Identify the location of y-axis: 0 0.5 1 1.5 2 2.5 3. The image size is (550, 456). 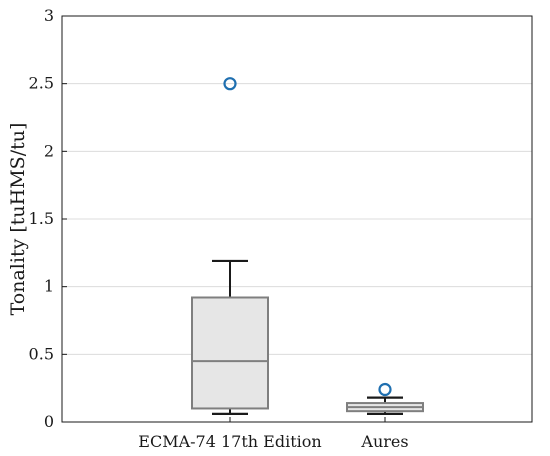
(48, 218).